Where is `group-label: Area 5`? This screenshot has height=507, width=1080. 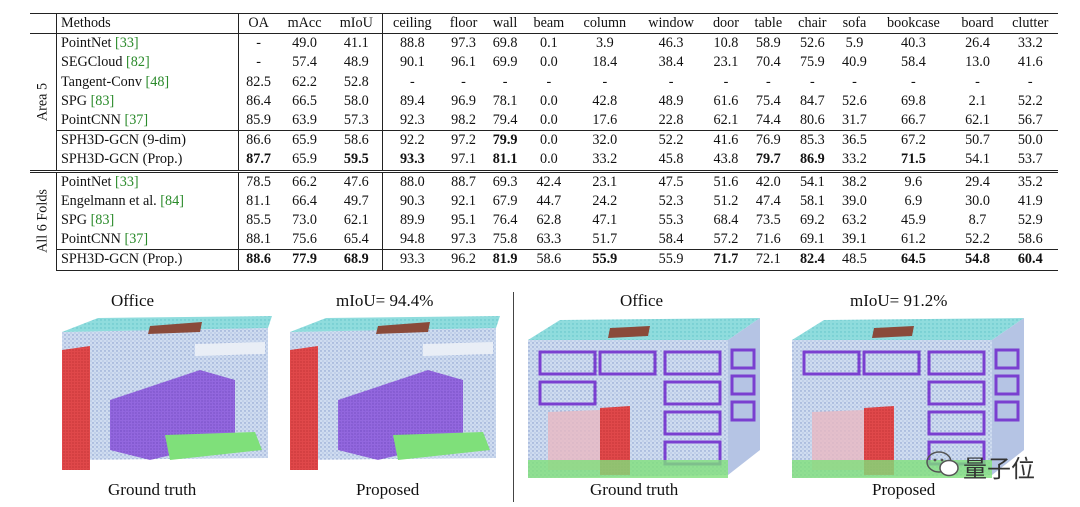 group-label: Area 5 is located at coordinates (42, 102).